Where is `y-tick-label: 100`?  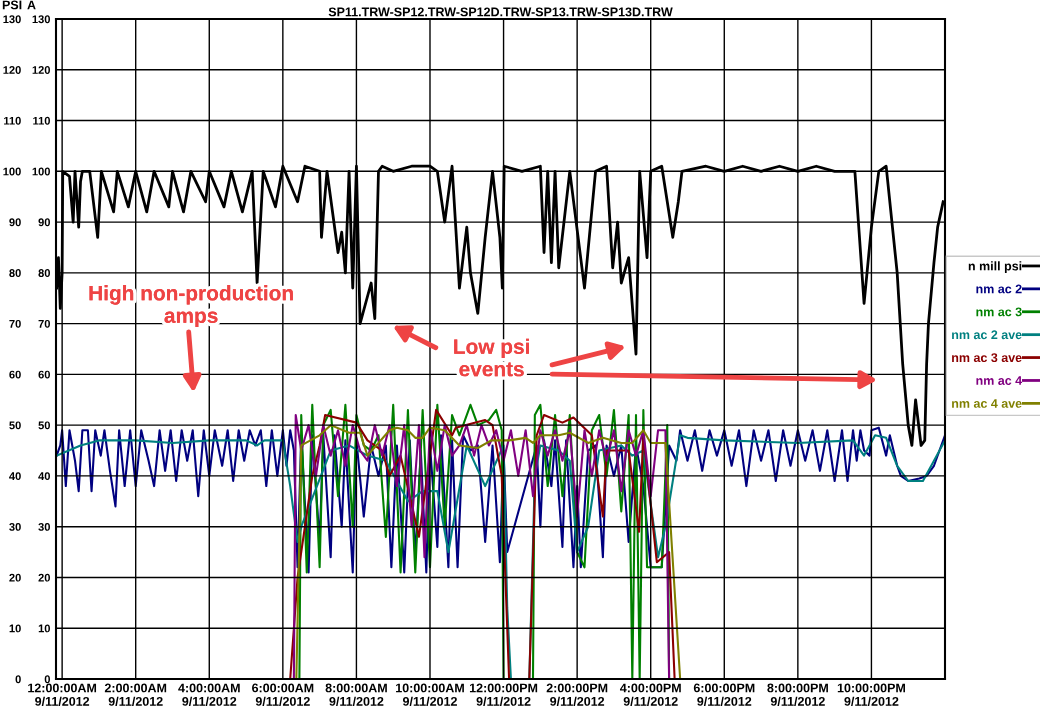 y-tick-label: 100 is located at coordinates (12, 171).